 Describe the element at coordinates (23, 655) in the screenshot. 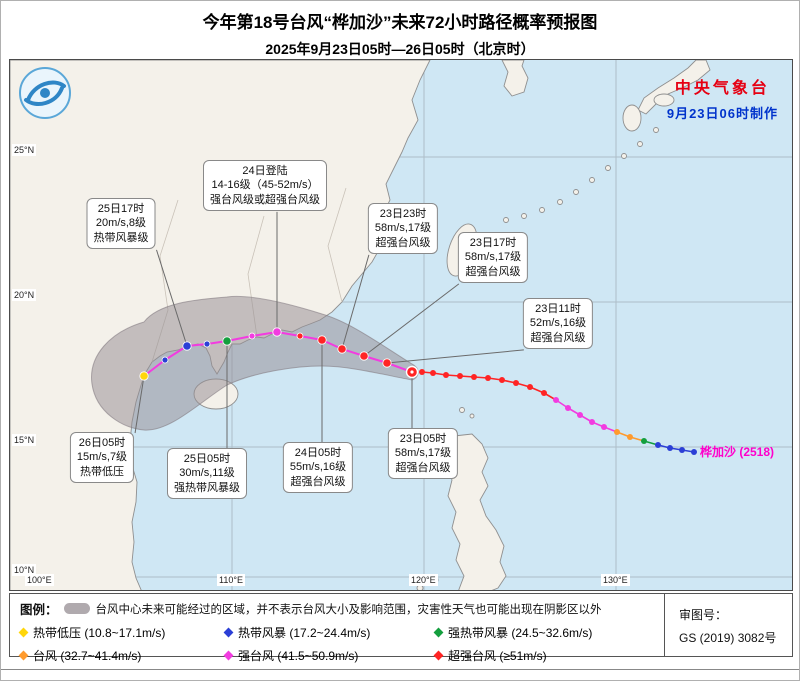

I see `legend-marker-ty` at that location.